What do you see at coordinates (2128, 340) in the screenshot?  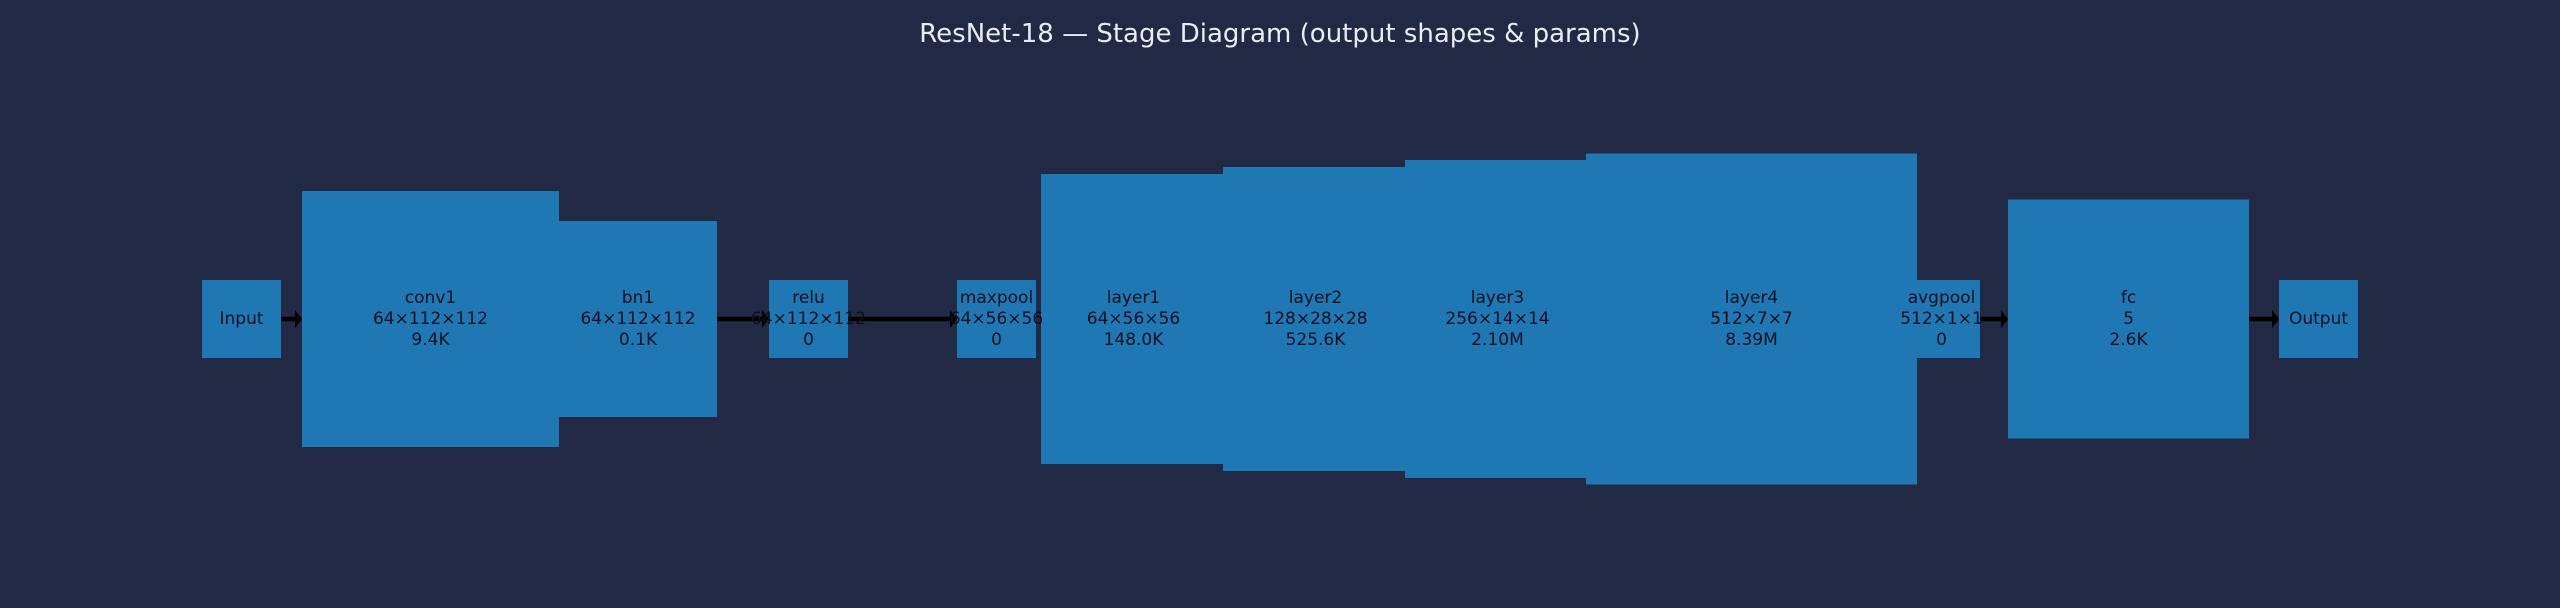 I see `block-fc-params-label: 2.6K` at bounding box center [2128, 340].